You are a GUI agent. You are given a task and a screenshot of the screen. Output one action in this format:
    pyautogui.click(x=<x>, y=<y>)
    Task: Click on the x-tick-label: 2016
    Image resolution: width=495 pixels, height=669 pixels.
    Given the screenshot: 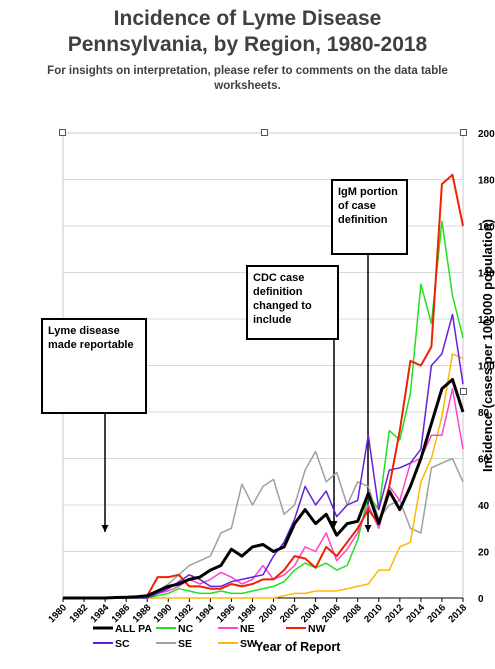 What is the action you would take?
    pyautogui.click(x=436, y=613)
    